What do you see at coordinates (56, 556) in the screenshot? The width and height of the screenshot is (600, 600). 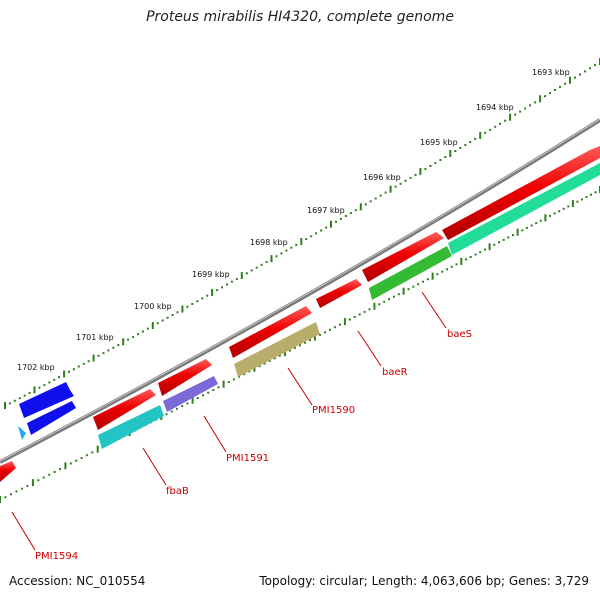 I see `gene-label-pmi1594: PMI1594` at bounding box center [56, 556].